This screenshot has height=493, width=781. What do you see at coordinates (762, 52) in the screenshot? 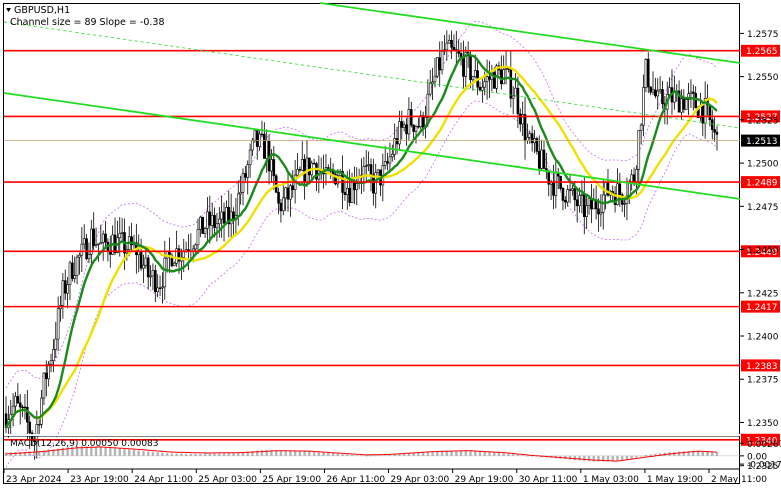
I see `level-price-label: 1.2565` at bounding box center [762, 52].